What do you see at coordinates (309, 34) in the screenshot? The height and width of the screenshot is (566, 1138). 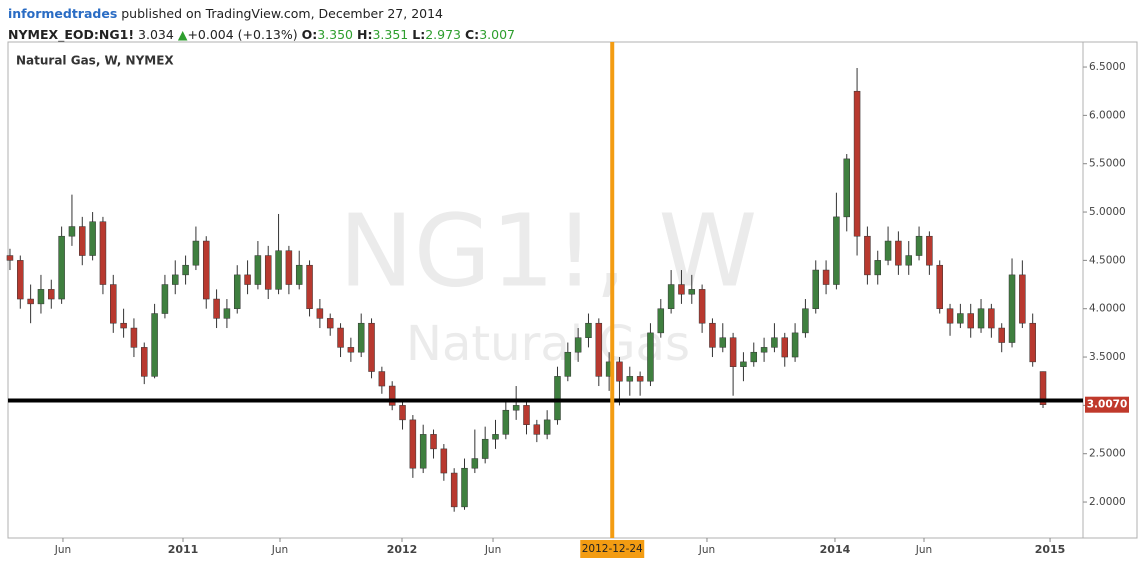 I see `open-label: O:` at bounding box center [309, 34].